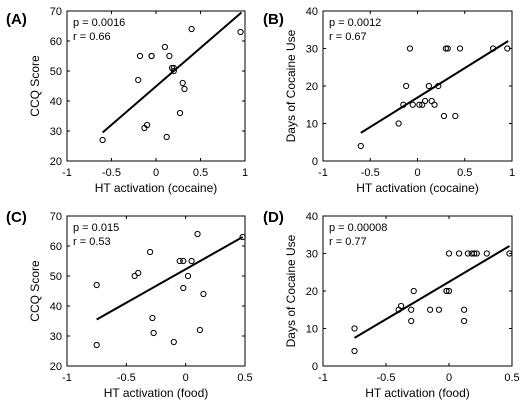 This screenshot has height=405, width=520. Describe the element at coordinates (99, 23) in the screenshot. I see `p-value-text: p = 0.0016` at that location.